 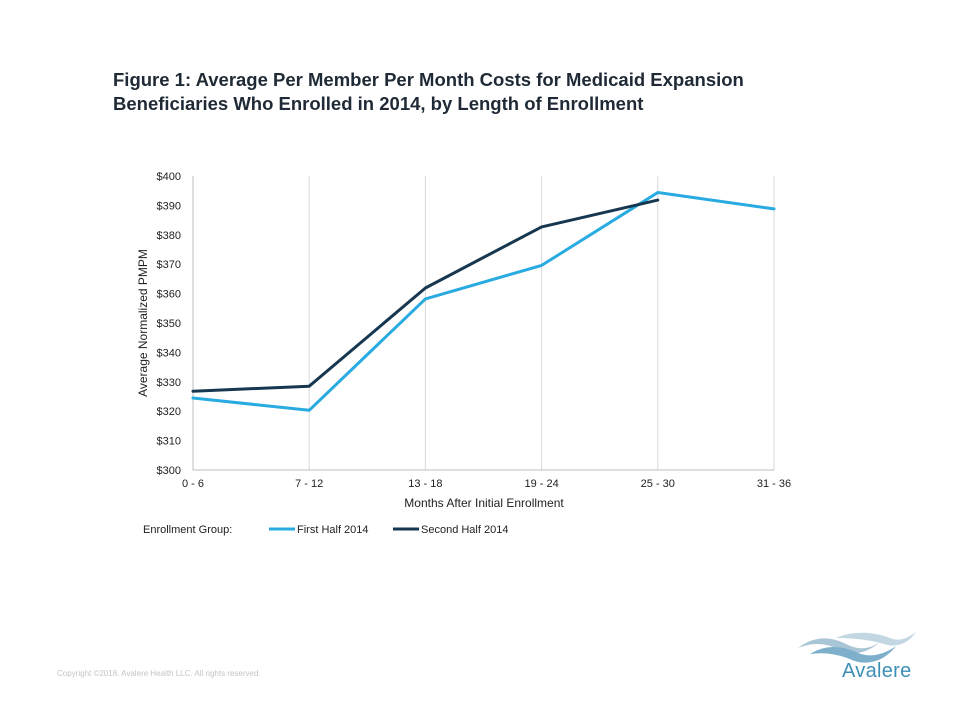 What do you see at coordinates (774, 484) in the screenshot?
I see `x-tick-label: 31 - 36` at bounding box center [774, 484].